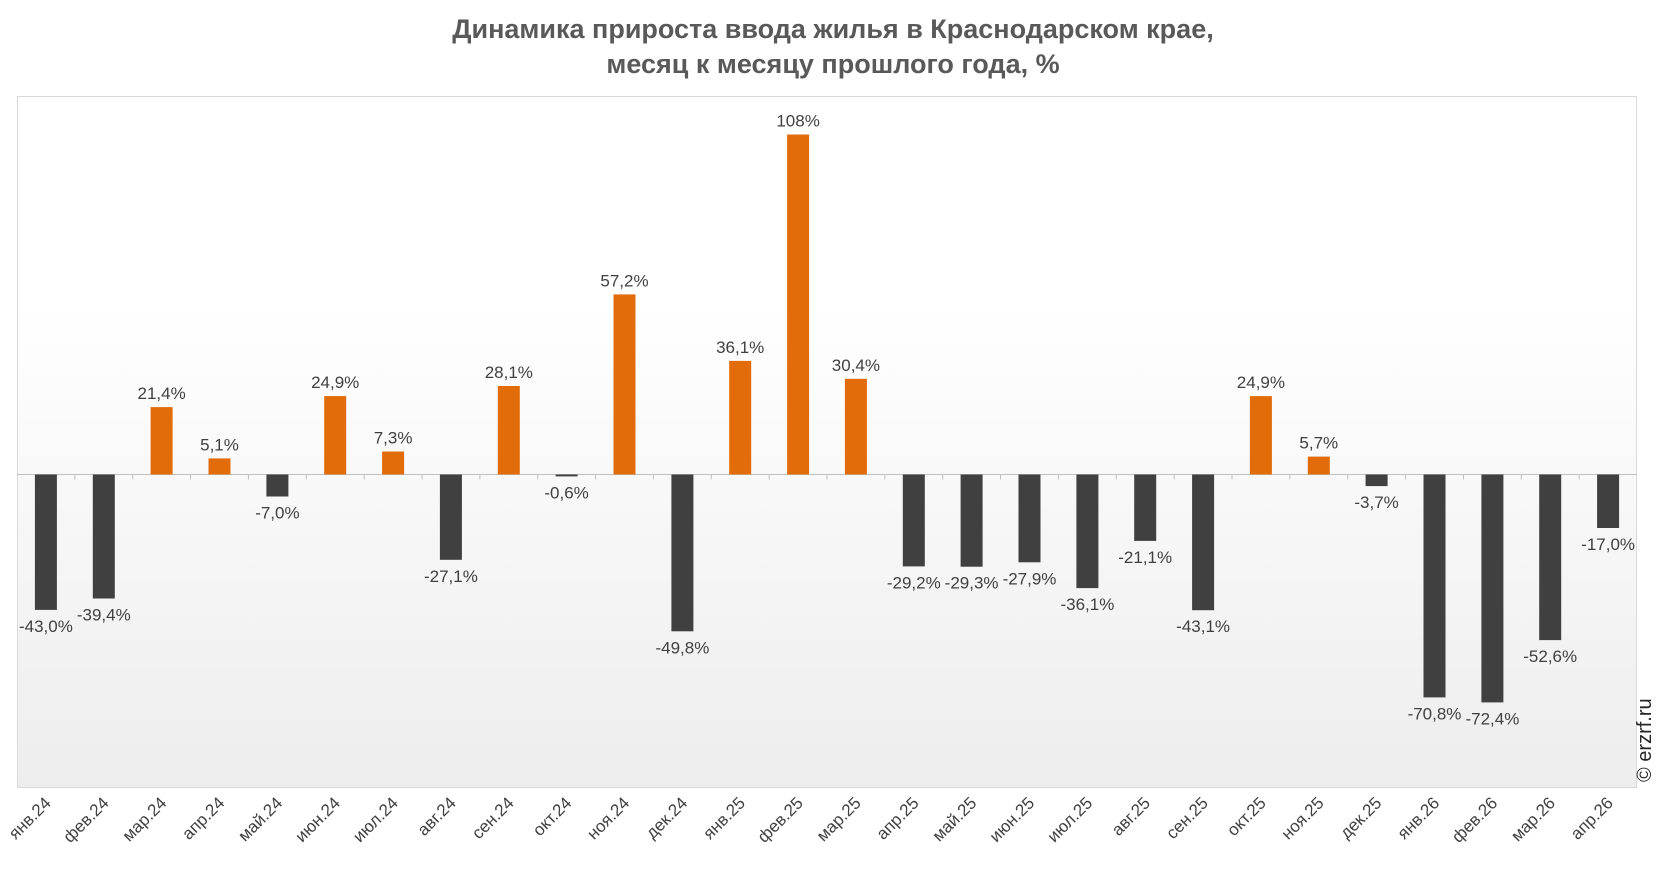  I want to click on x-tick-label: апр.24, so click(203, 818).